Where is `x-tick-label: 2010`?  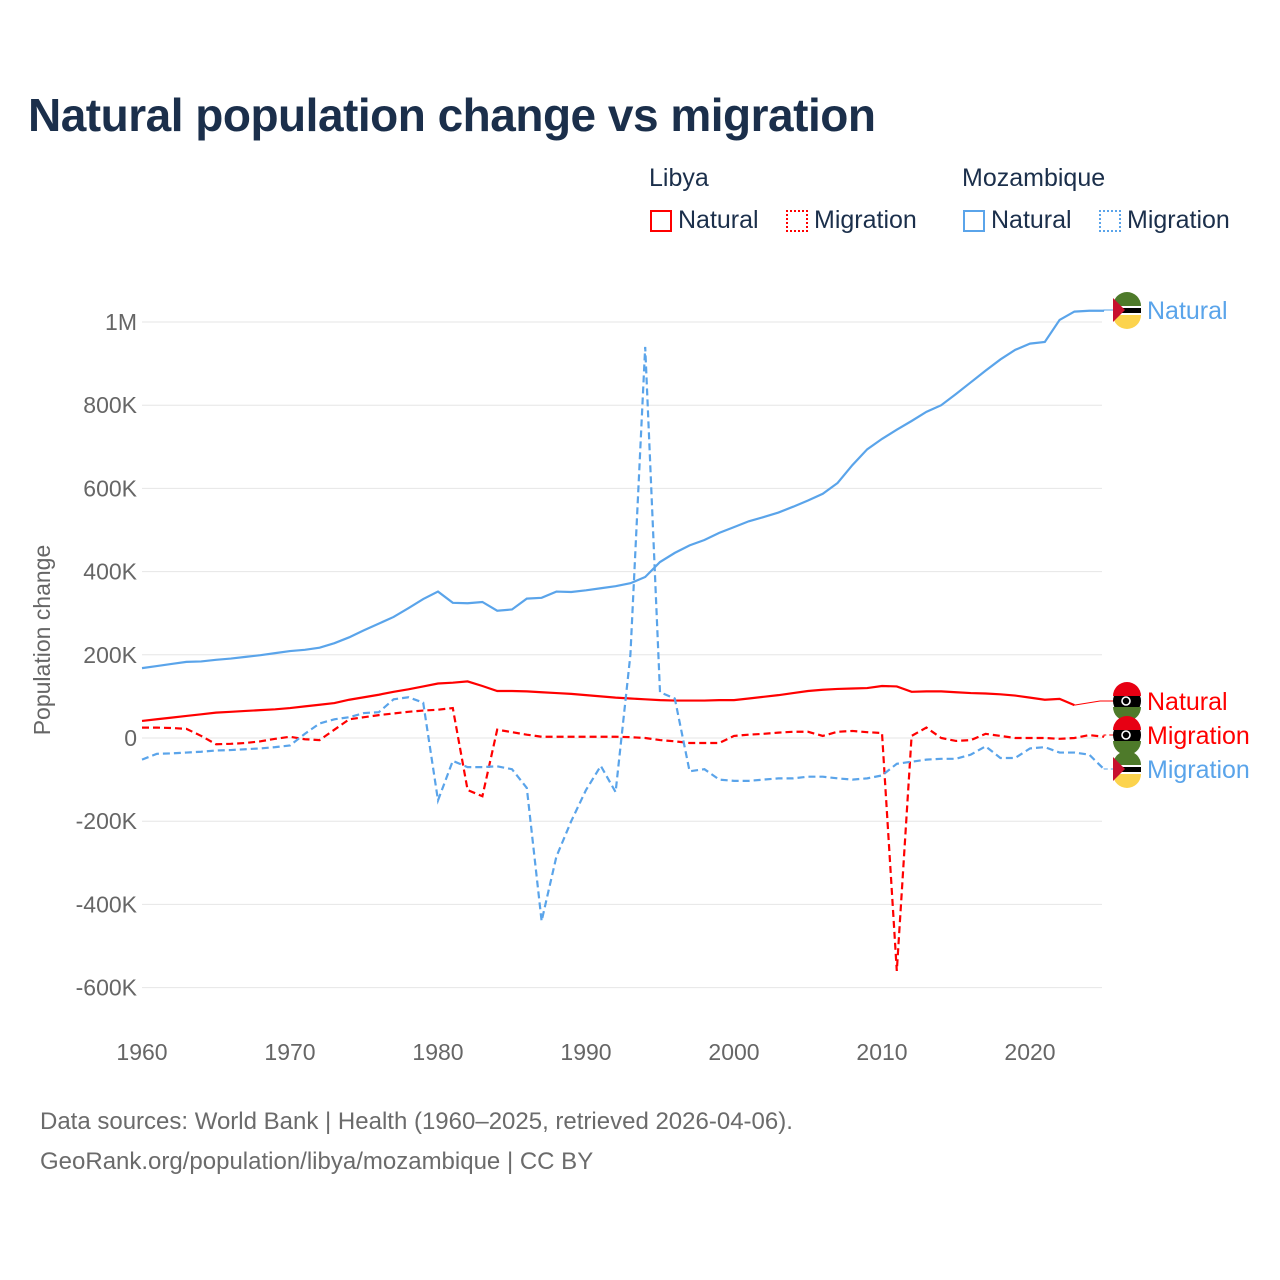 x-tick-label: 2010 is located at coordinates (881, 1052).